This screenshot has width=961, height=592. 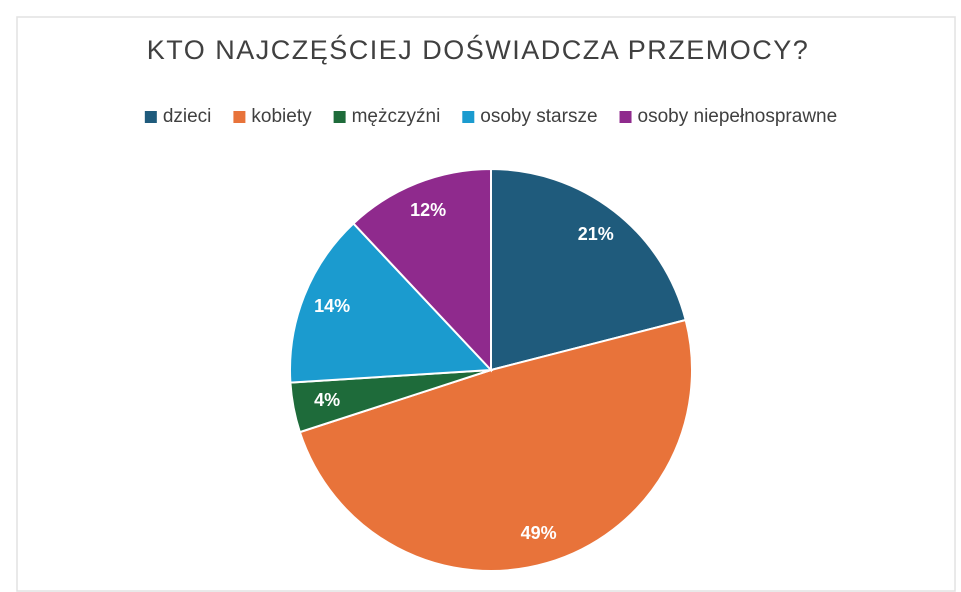 I want to click on legend-label: osoby starsze, so click(x=538, y=116).